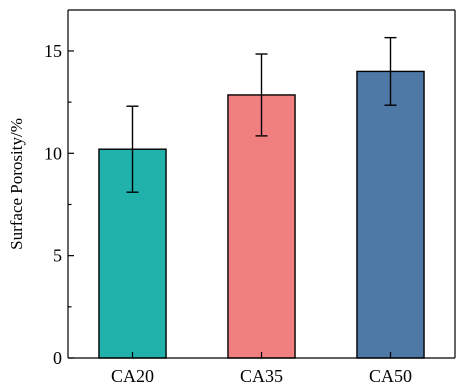  I want to click on y-tick-label: 15, so click(53, 51).